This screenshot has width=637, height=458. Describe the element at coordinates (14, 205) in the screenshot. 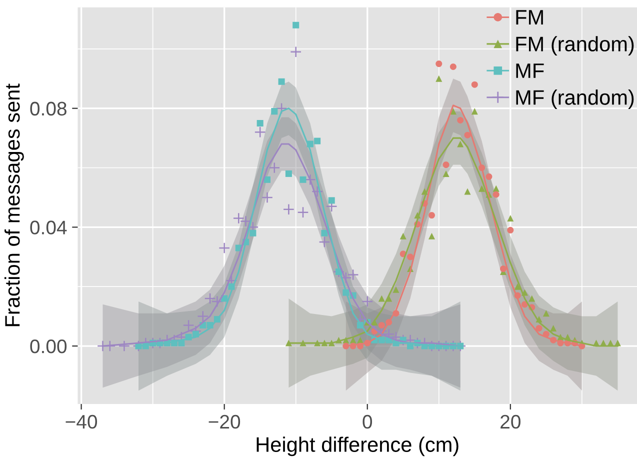

I see `y-axis-title: Fraction of messages sent` at that location.